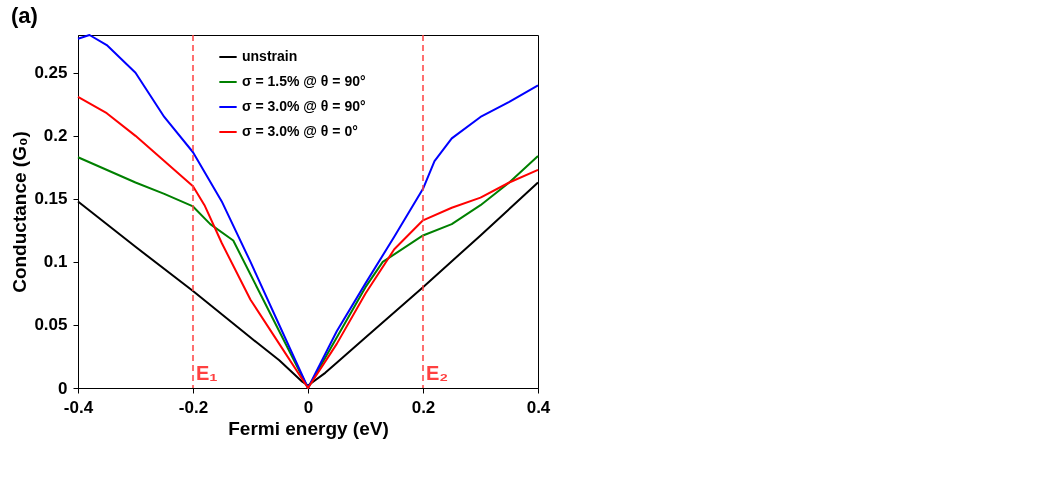  Describe the element at coordinates (437, 373) in the screenshot. I see `ref-line-label: E₂` at that location.